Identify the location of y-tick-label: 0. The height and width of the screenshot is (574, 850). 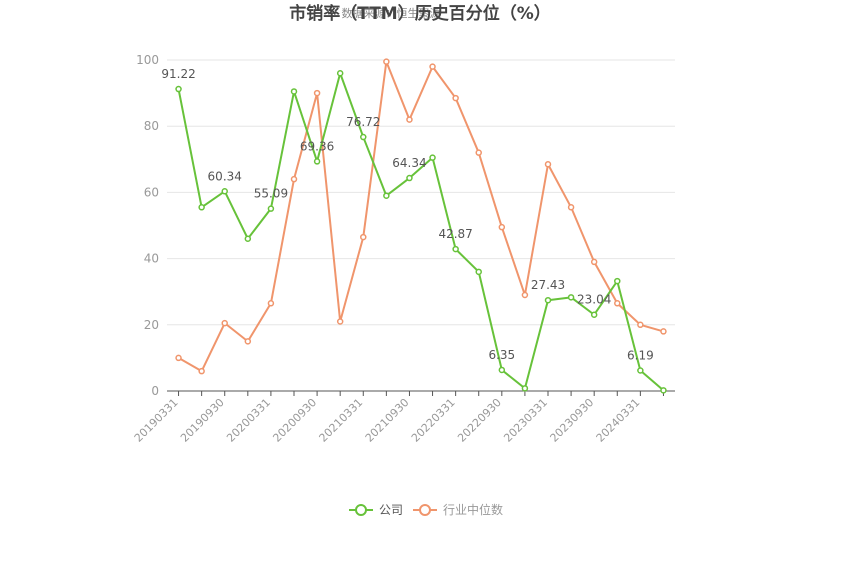
(155, 391).